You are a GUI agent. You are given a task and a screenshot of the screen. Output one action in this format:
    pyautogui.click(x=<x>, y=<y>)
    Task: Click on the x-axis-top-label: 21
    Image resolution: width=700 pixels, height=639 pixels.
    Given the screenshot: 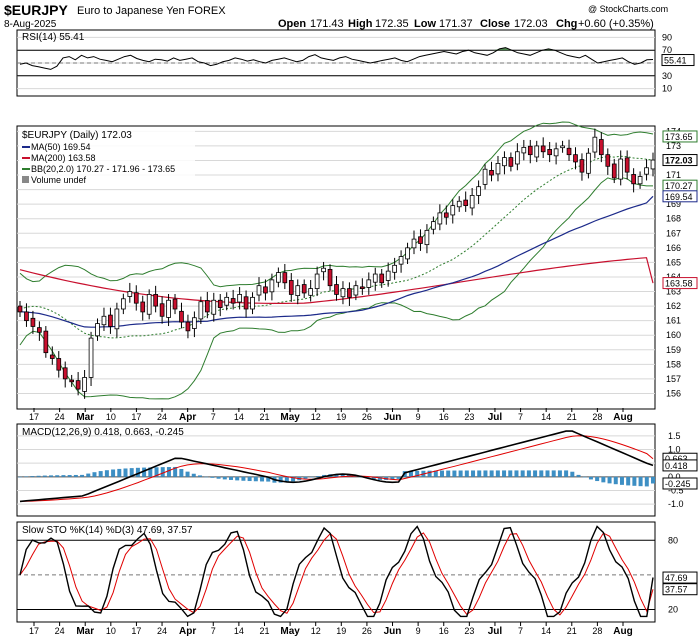 What is the action you would take?
    pyautogui.click(x=572, y=417)
    